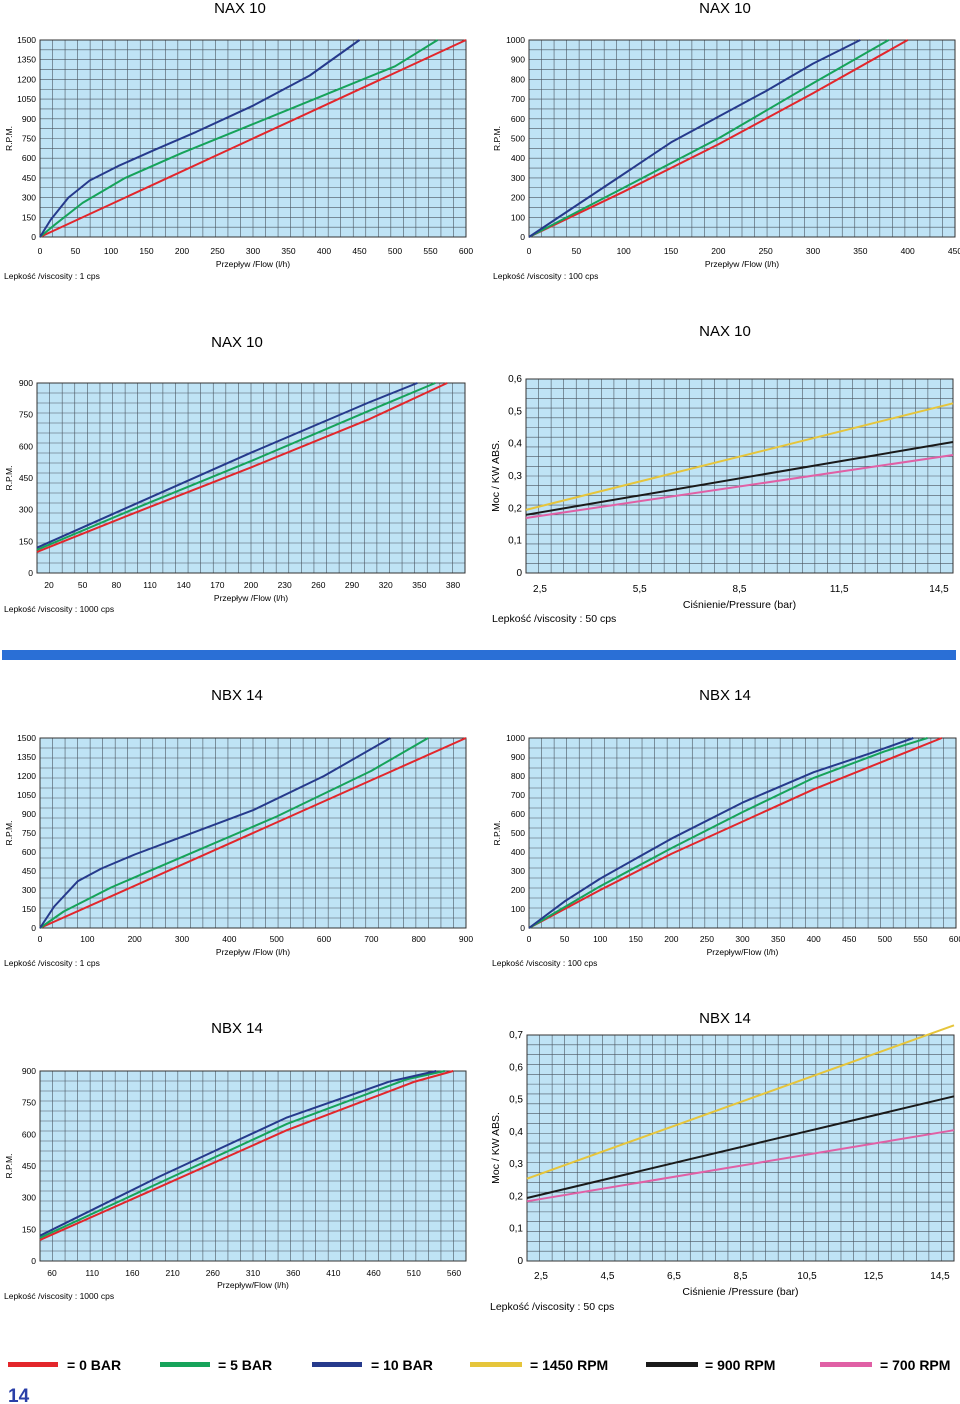 The width and height of the screenshot is (960, 1404). I want to click on y-tick-label: 0,2, so click(516, 1196).